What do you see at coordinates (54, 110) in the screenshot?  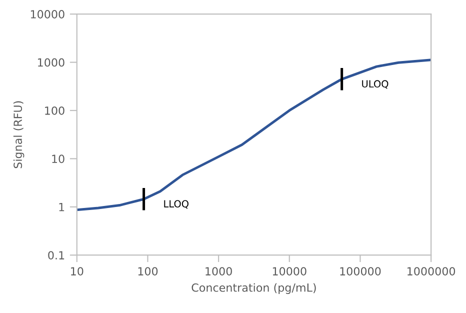 I see `y-tick-label: 100` at bounding box center [54, 110].